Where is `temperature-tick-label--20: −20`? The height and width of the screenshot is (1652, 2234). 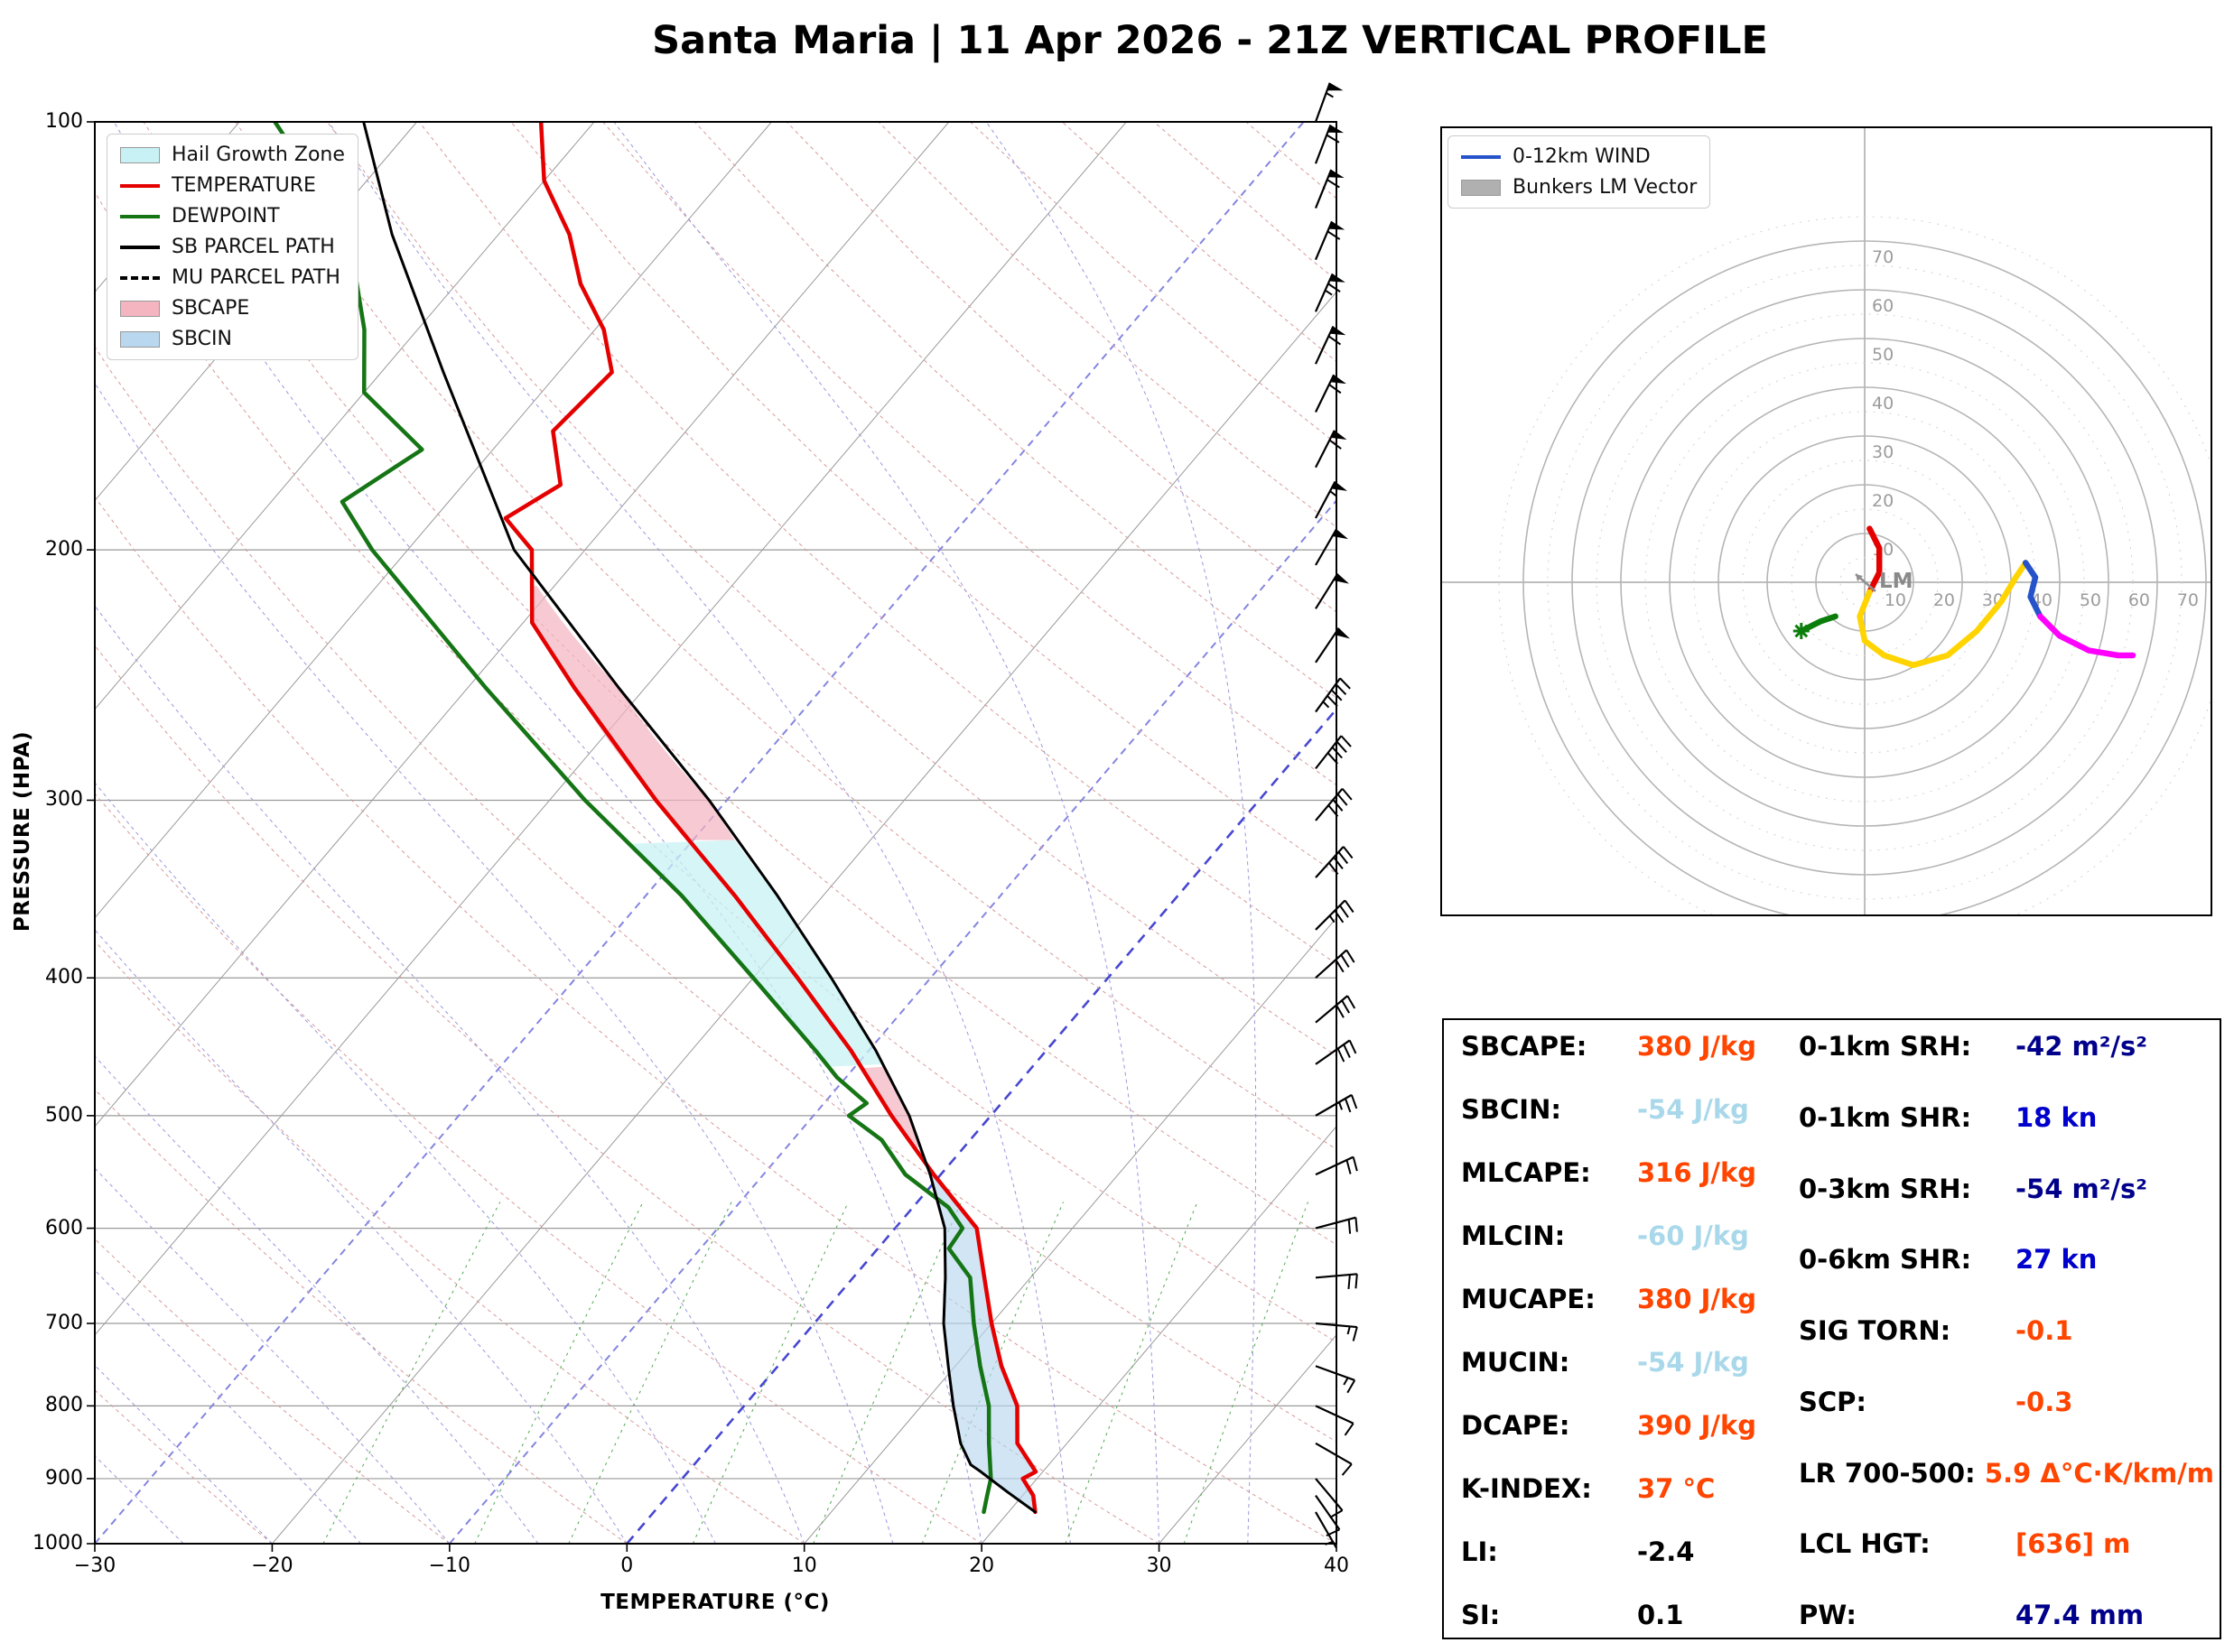
temperature-tick-label--20: −20 is located at coordinates (272, 1566).